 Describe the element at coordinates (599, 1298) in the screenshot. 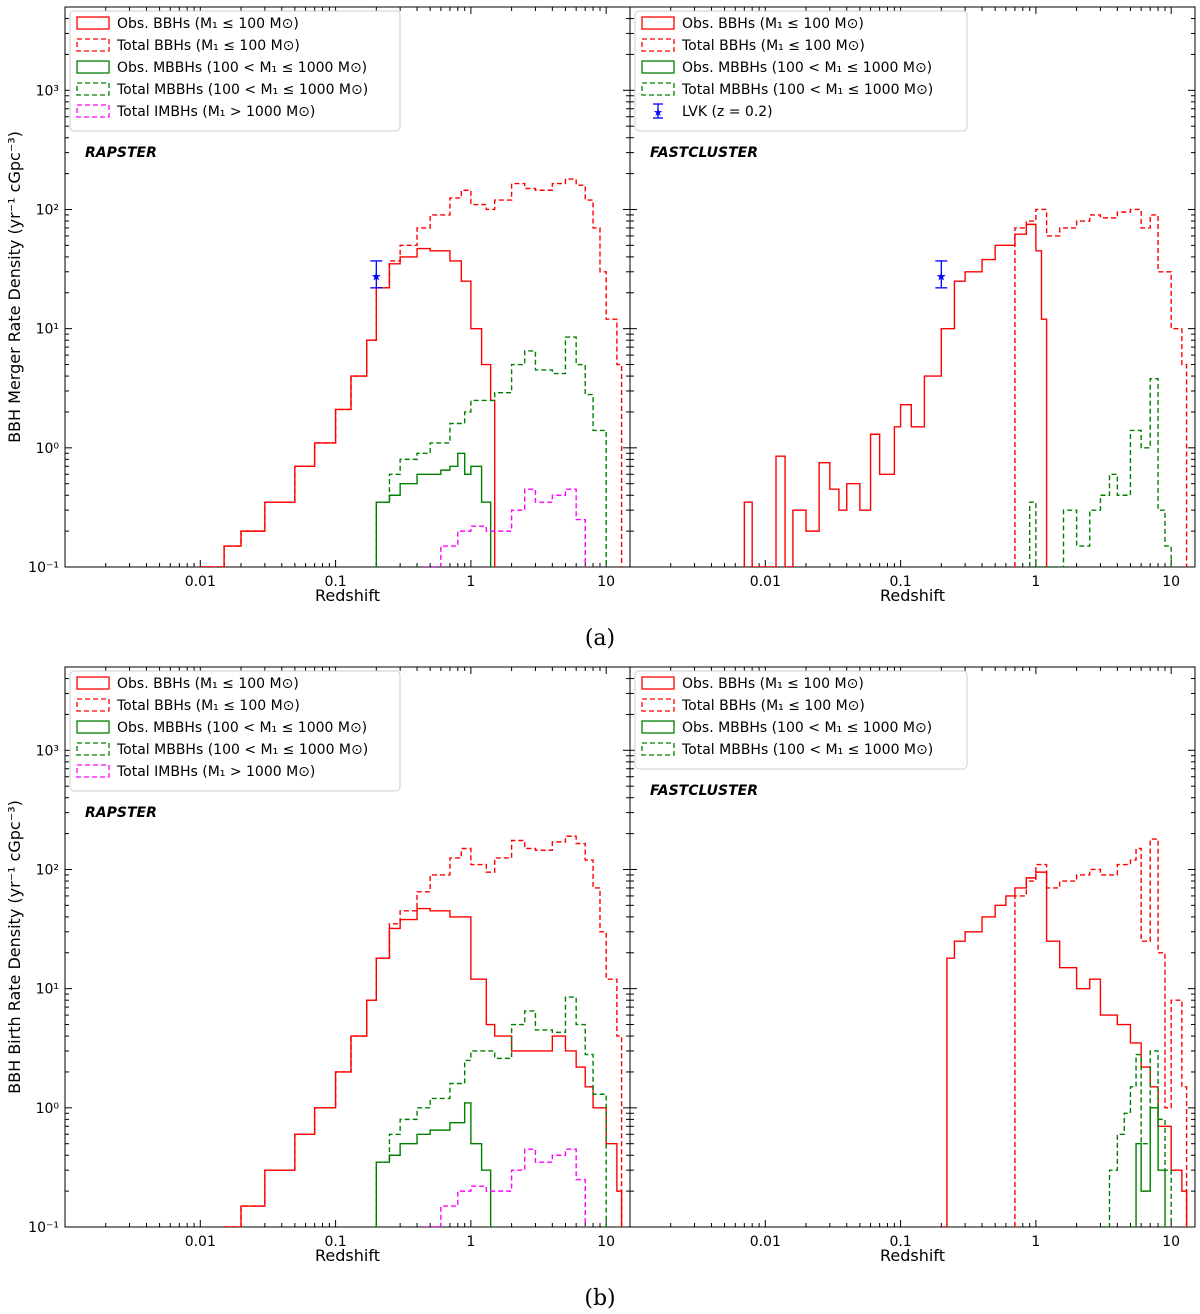

I see `caption-b: (b)` at that location.